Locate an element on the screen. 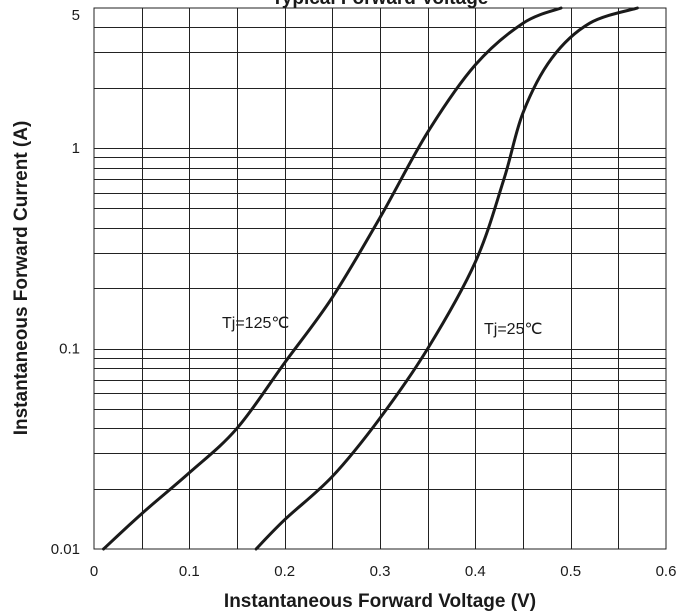 This screenshot has width=680, height=616. series-label-tj125: Tj=125℃ is located at coordinates (255, 323).